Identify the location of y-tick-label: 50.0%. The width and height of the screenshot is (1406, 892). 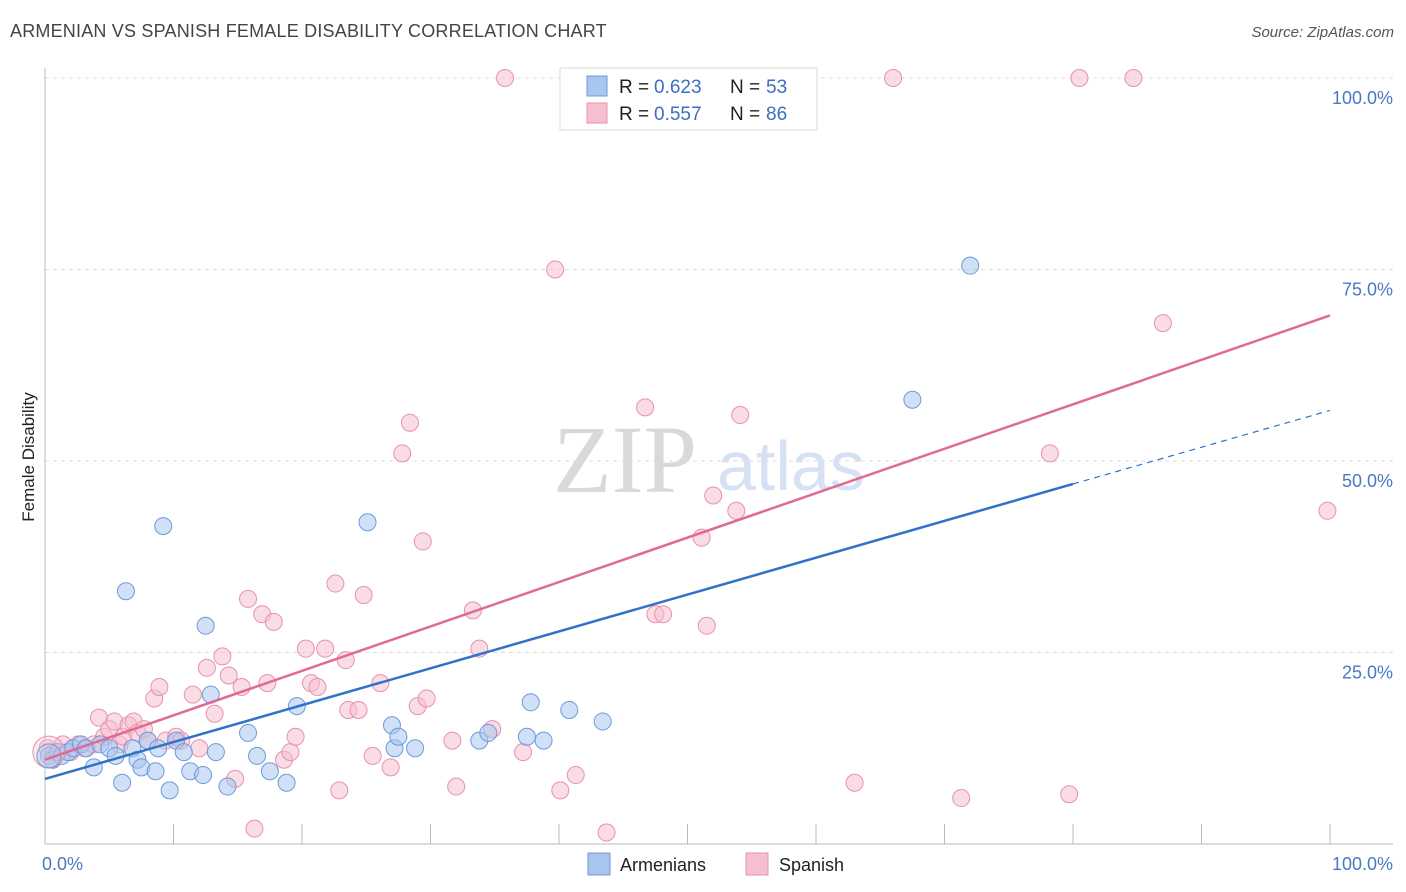
(1367, 481).